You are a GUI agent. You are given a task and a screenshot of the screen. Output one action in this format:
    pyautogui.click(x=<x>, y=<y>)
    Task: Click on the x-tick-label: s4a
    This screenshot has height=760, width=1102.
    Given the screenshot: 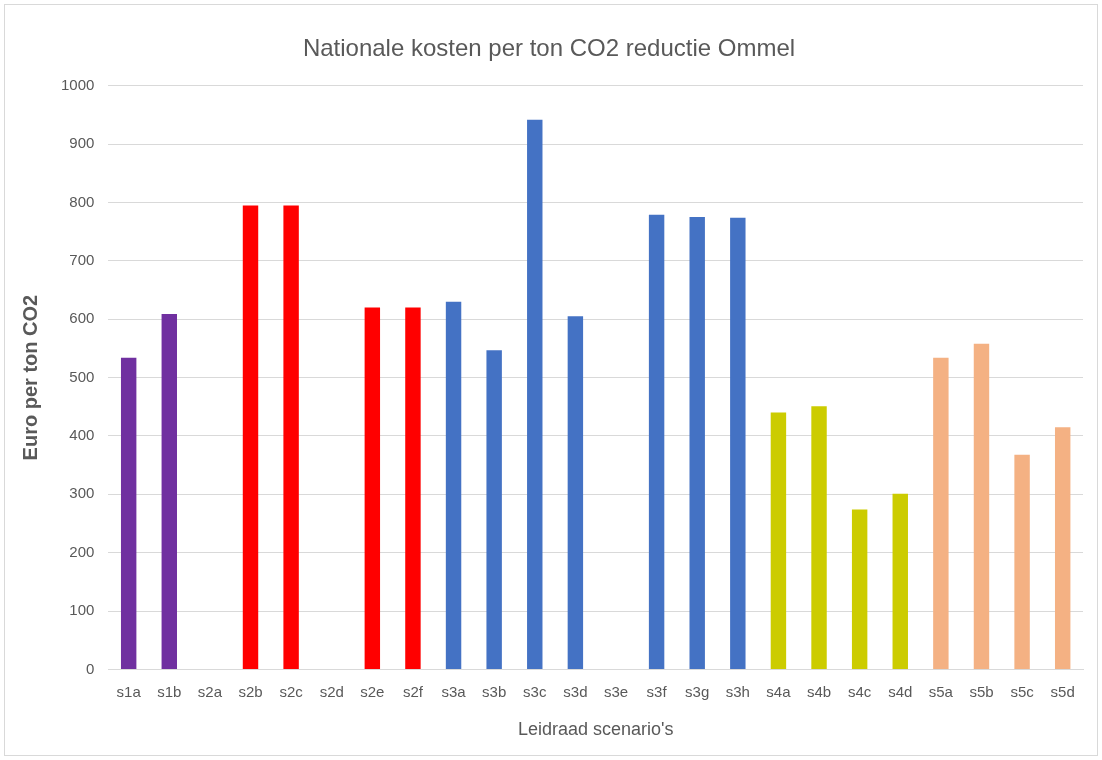 What is the action you would take?
    pyautogui.click(x=779, y=691)
    